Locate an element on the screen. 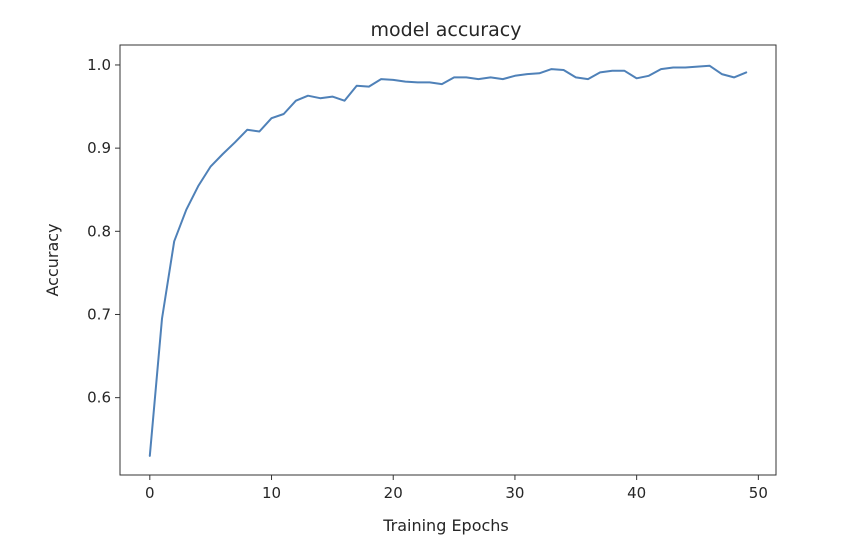  x-tick-label: 0 is located at coordinates (150, 493).